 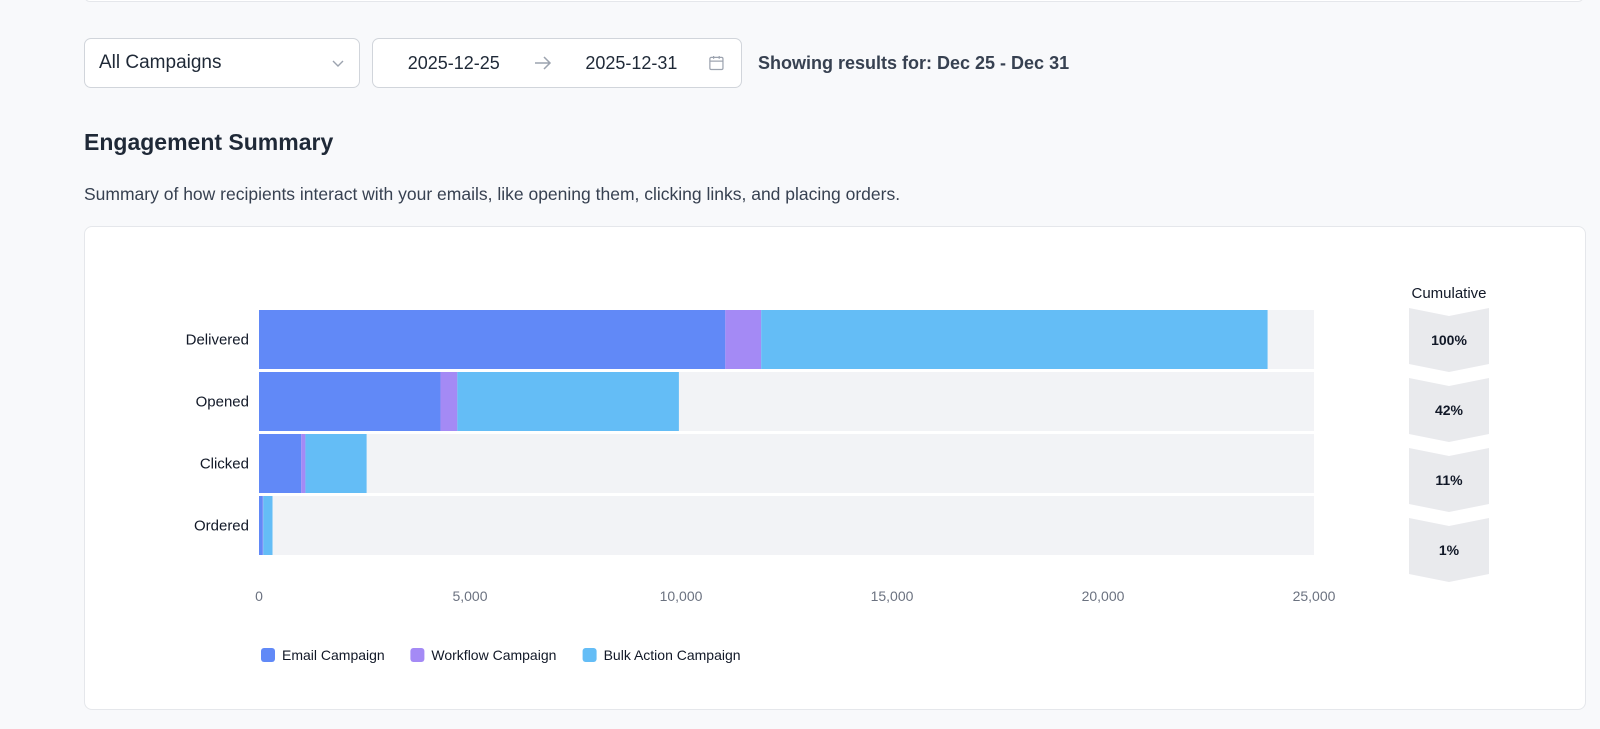 What do you see at coordinates (1014, 339) in the screenshot?
I see `bar-delivered-bulk-action-campaign` at bounding box center [1014, 339].